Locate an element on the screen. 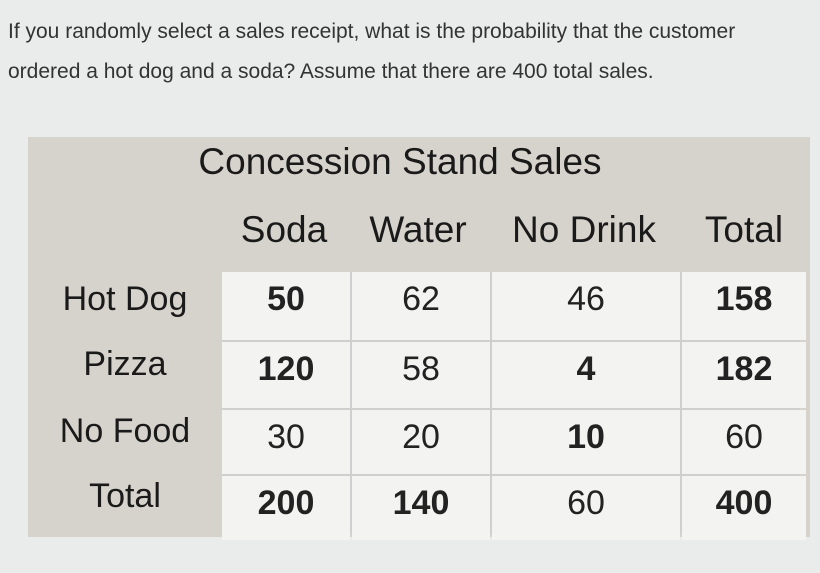 The height and width of the screenshot is (573, 820). column-header: Soda is located at coordinates (284, 229).